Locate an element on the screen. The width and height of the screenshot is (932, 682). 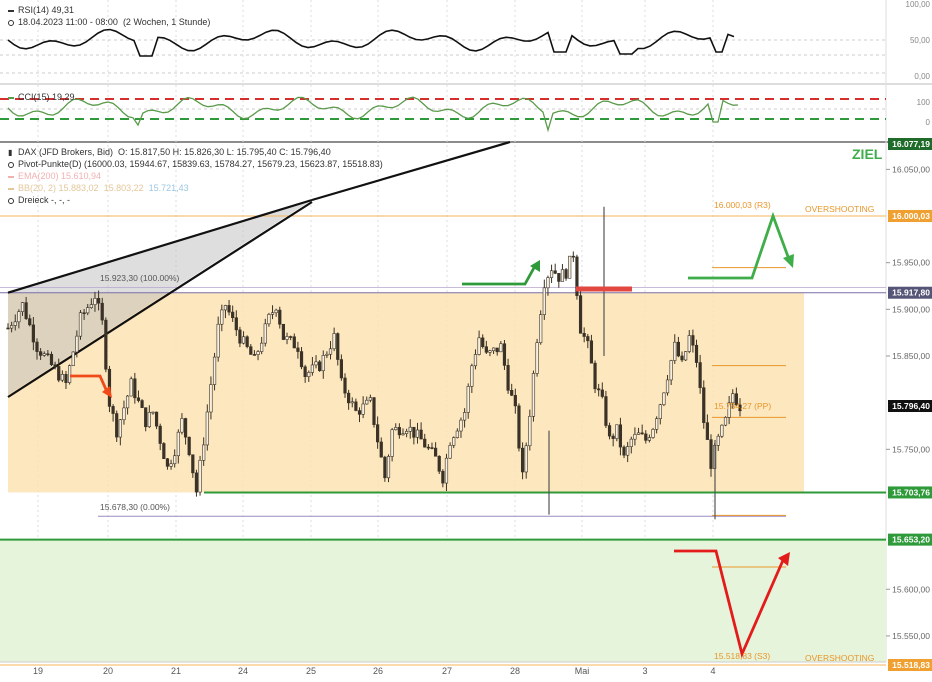
up-arrow-icon is located at coordinates (499, 275).